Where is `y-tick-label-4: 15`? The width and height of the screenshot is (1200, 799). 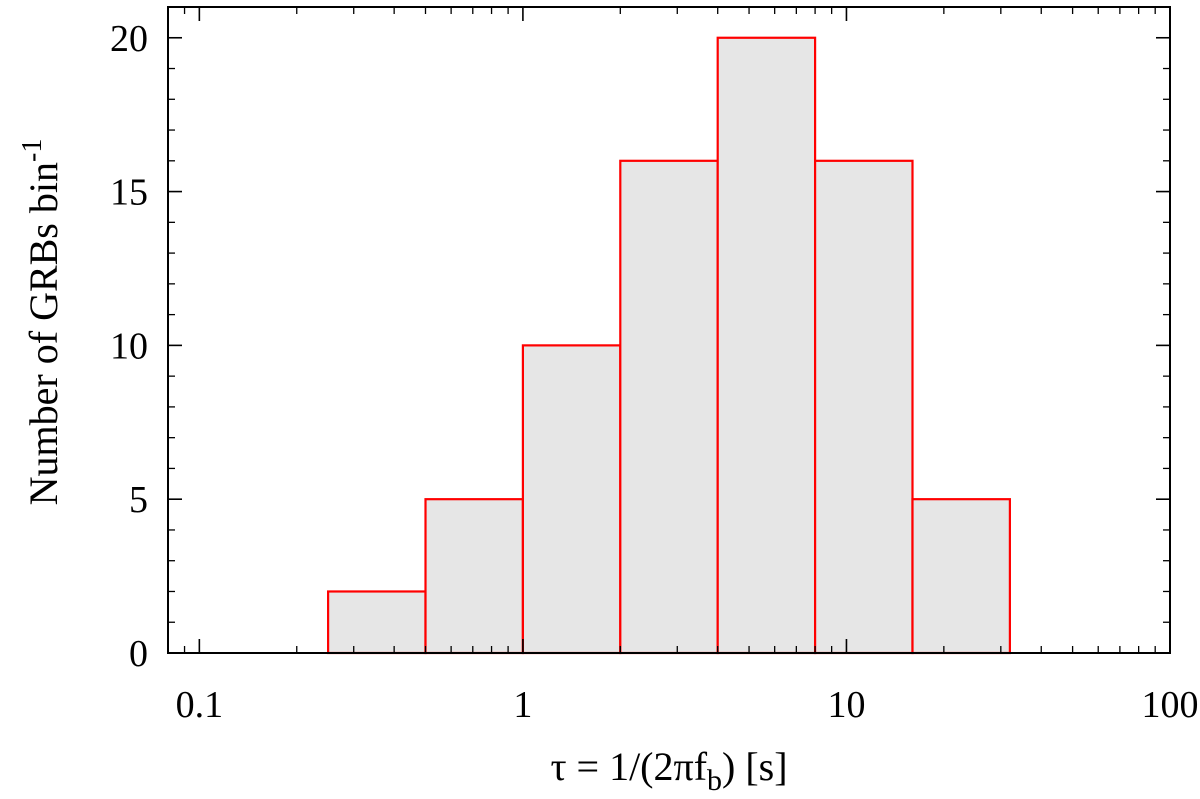 y-tick-label-4: 15 is located at coordinates (129, 193).